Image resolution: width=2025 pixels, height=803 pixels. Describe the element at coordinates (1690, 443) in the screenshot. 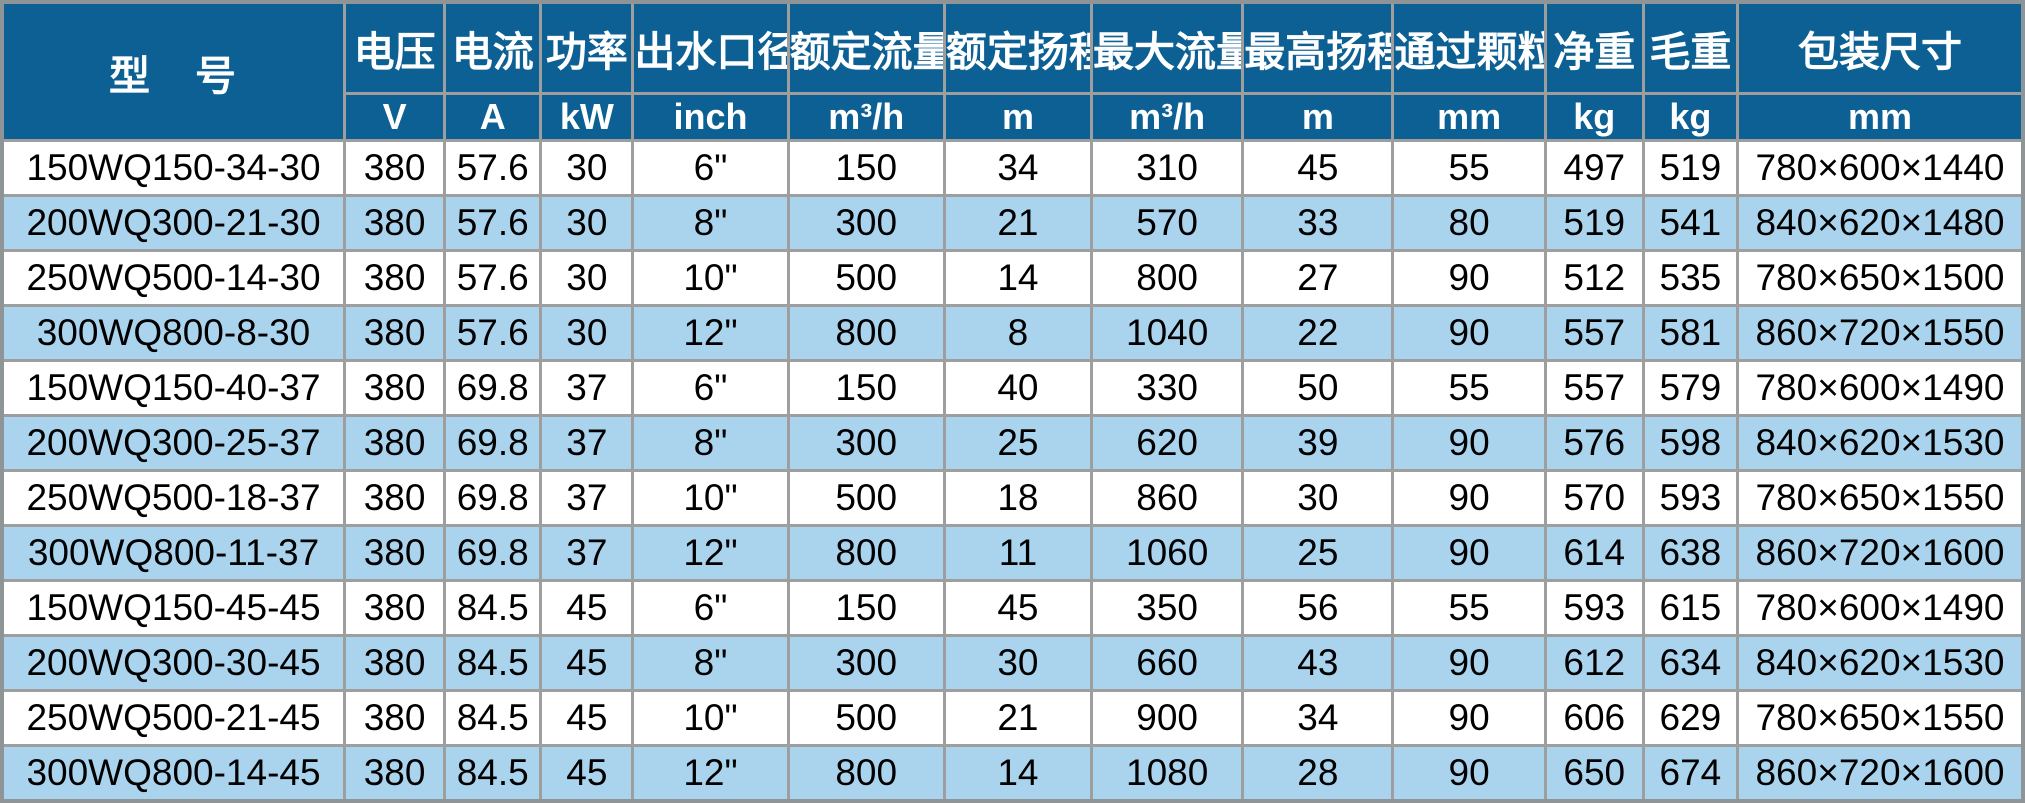

I see `cell-gross-weight: 598` at that location.